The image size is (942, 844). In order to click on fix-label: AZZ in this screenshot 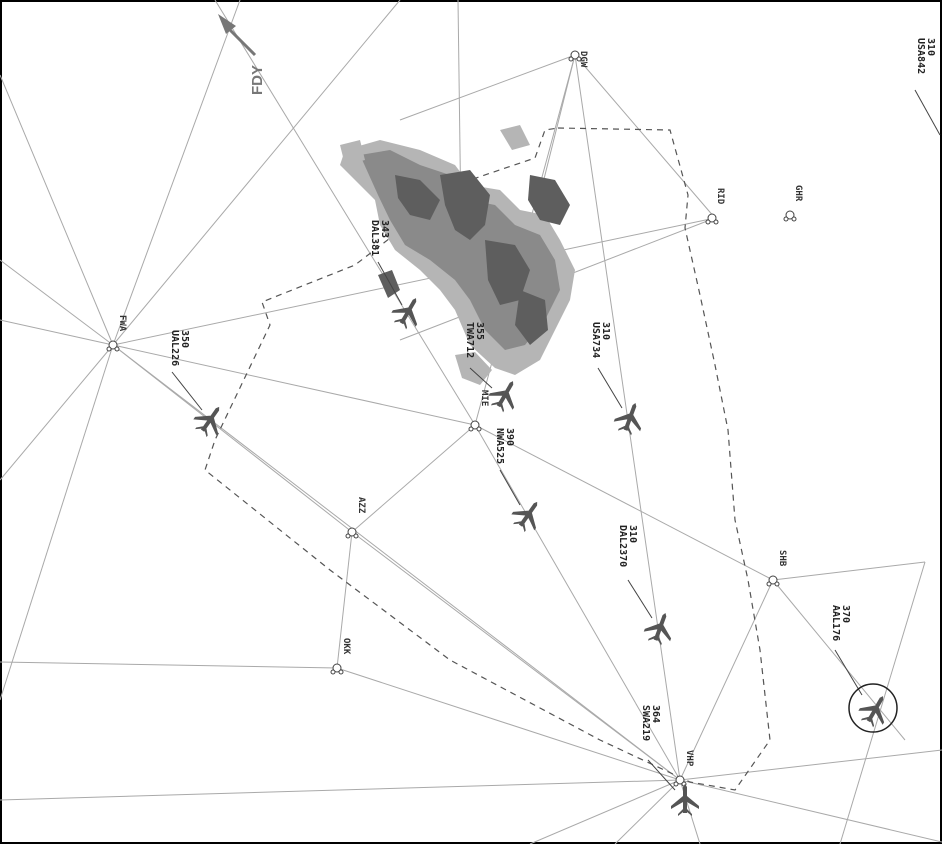, I will do `click(361, 505)`.